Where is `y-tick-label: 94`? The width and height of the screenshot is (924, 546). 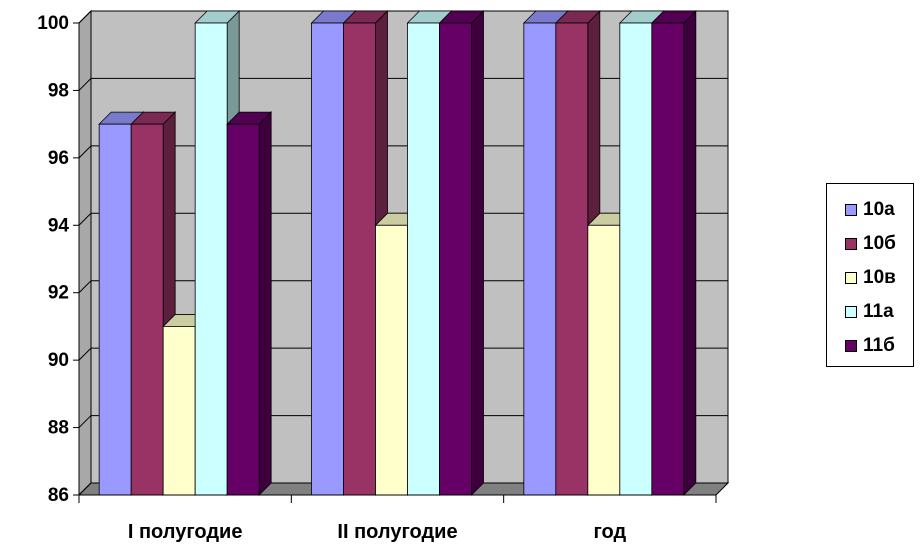 y-tick-label: 94 is located at coordinates (59, 225).